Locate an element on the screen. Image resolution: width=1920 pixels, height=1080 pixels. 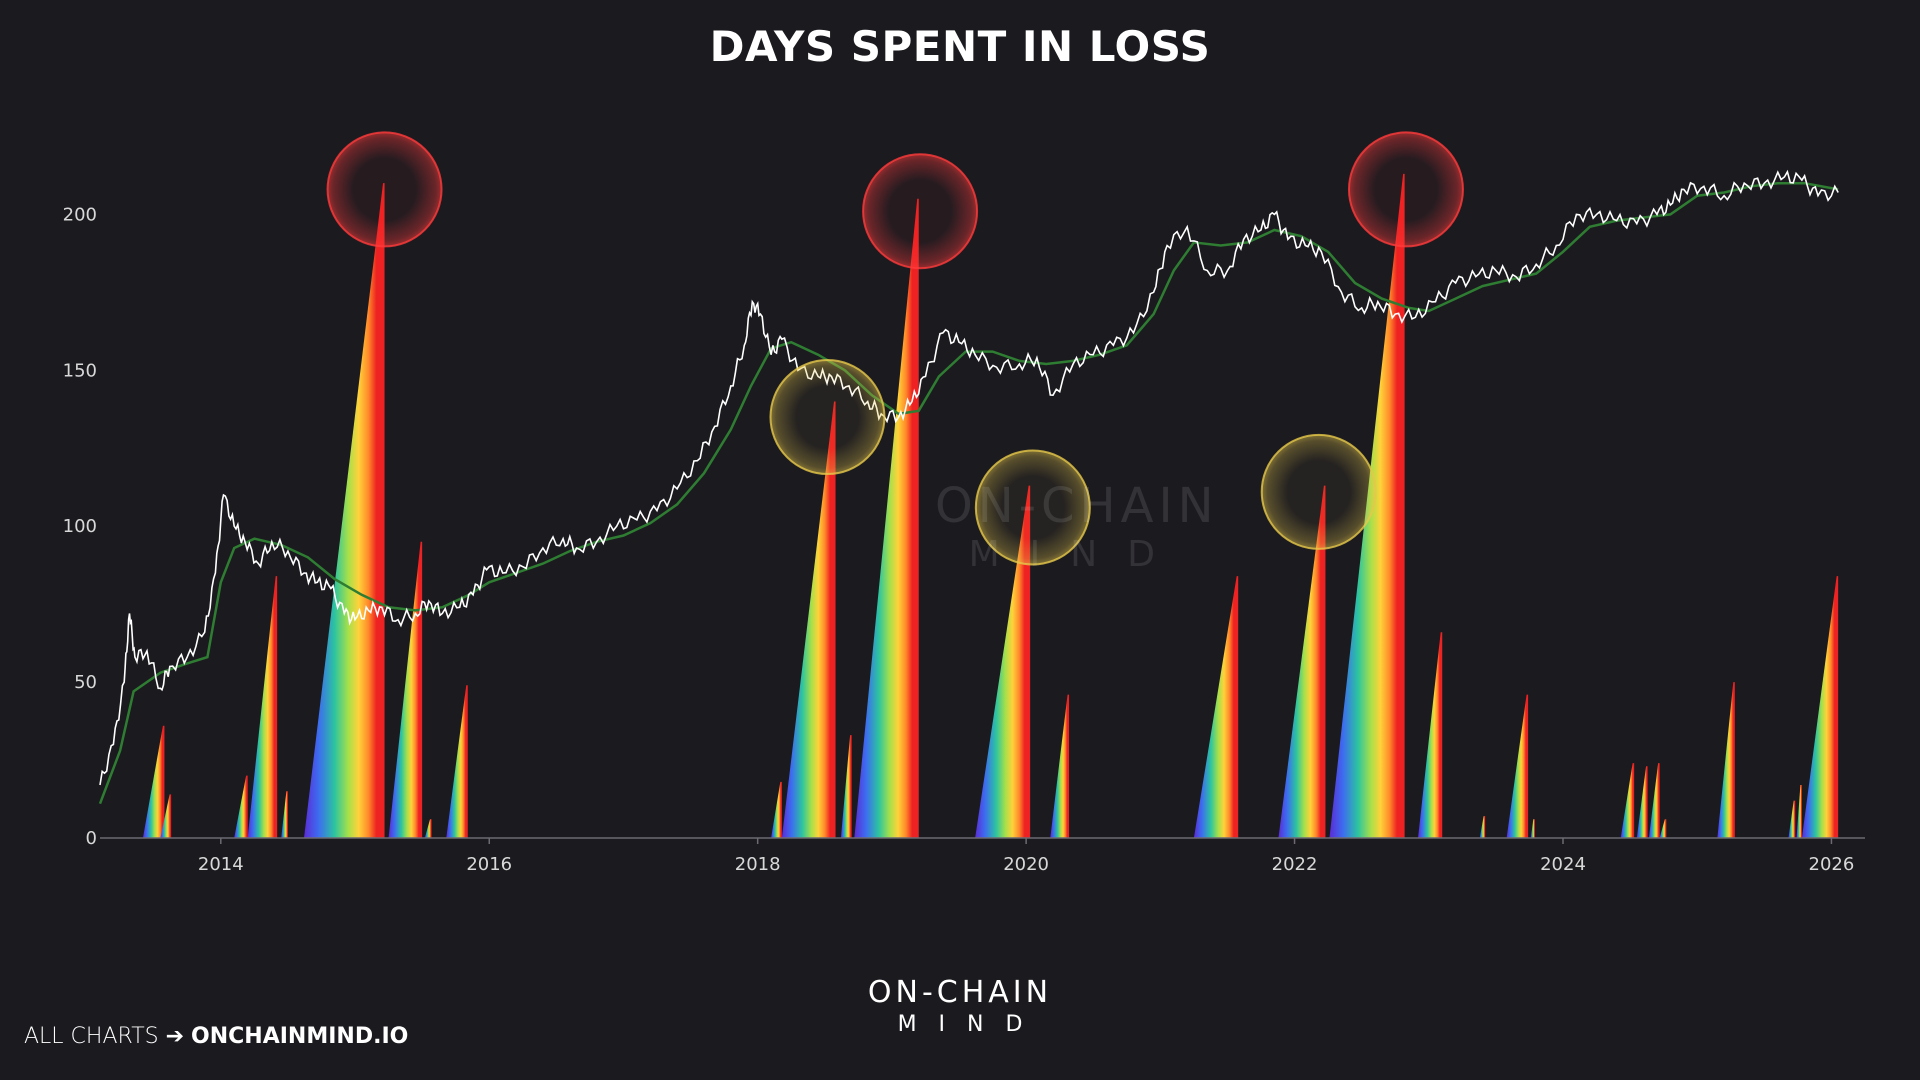
x-axis-ticks: 2014 2016 2018 2020 2022 2024 2026 is located at coordinates (1026, 856).